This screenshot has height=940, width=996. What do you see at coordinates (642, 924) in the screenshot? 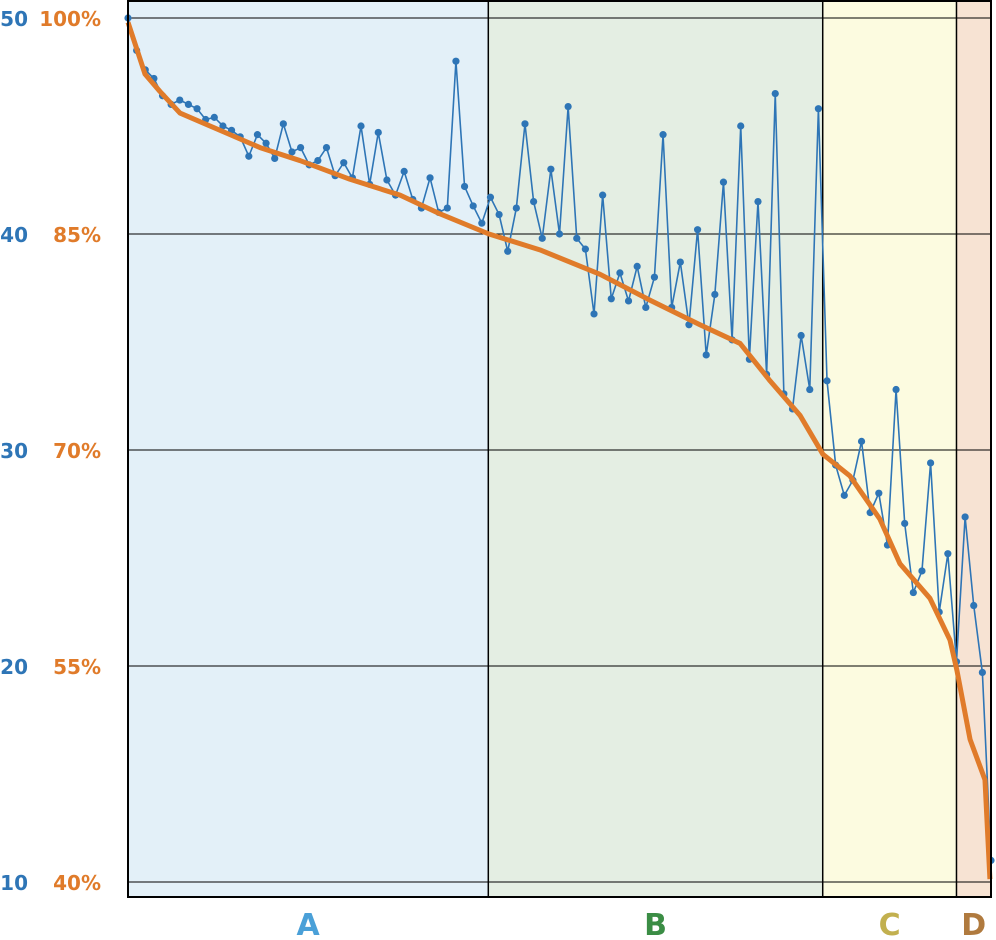
I see `region-labels: A B C D` at bounding box center [642, 924].